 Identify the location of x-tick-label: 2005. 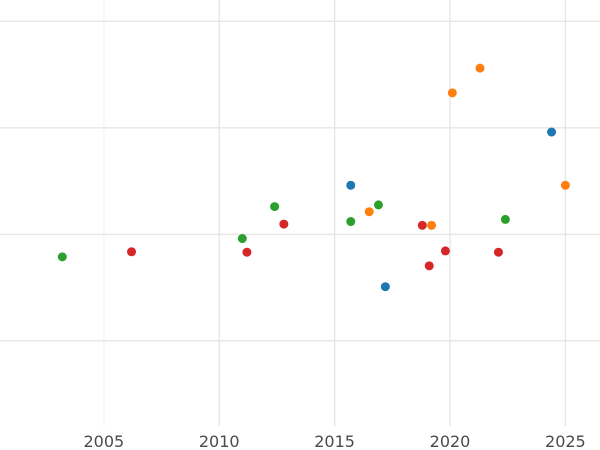
(103, 441).